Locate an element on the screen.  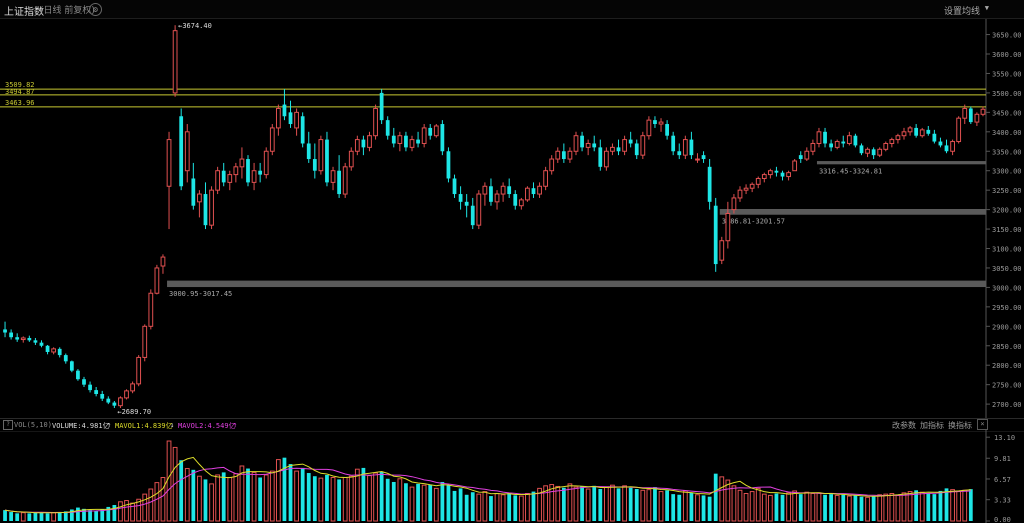
chevron-down-icon: ▼ is located at coordinates (986, 8).